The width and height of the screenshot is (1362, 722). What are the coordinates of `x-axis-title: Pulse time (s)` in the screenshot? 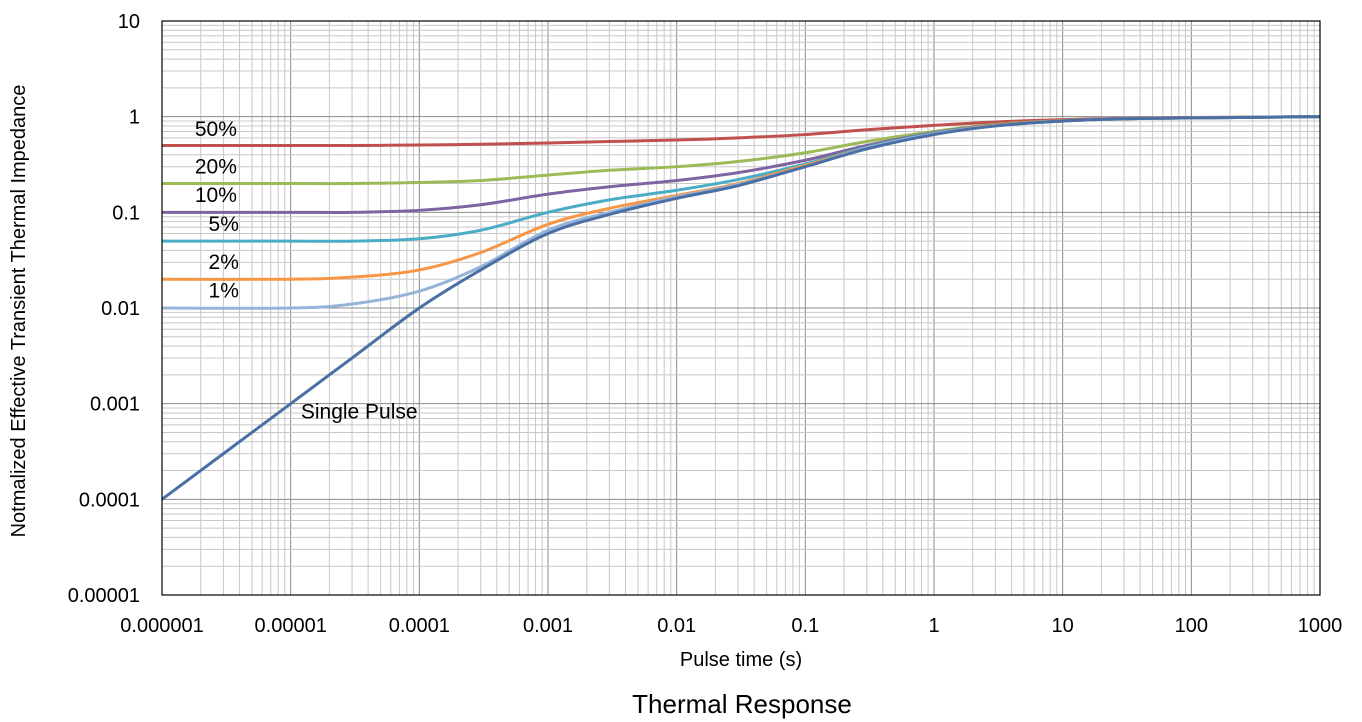 It's located at (741, 660).